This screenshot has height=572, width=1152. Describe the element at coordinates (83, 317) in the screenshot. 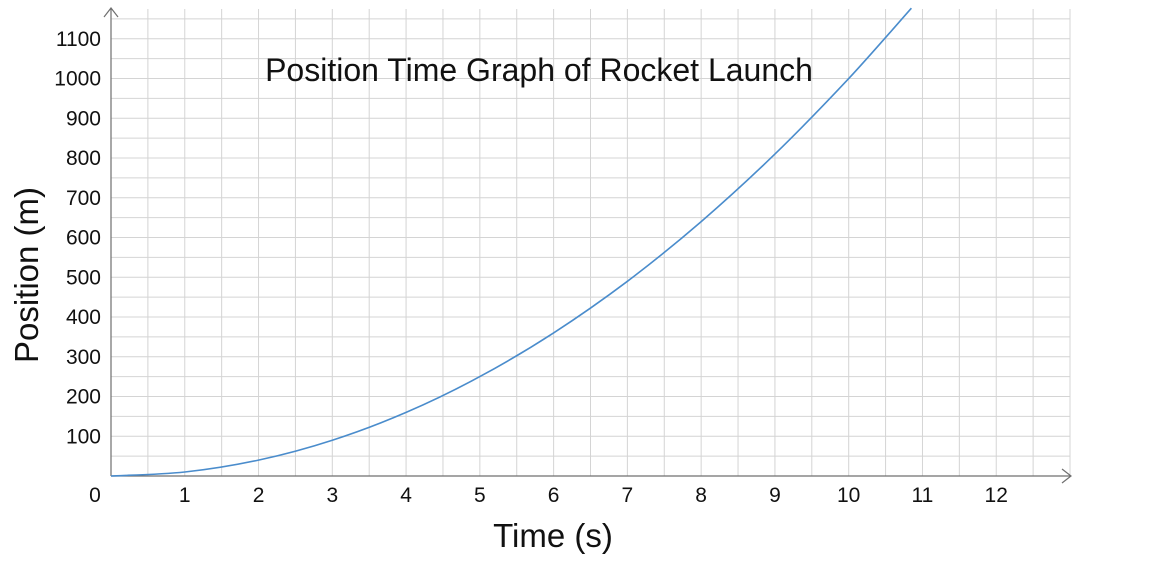

I see `y-tick-label: 400` at that location.